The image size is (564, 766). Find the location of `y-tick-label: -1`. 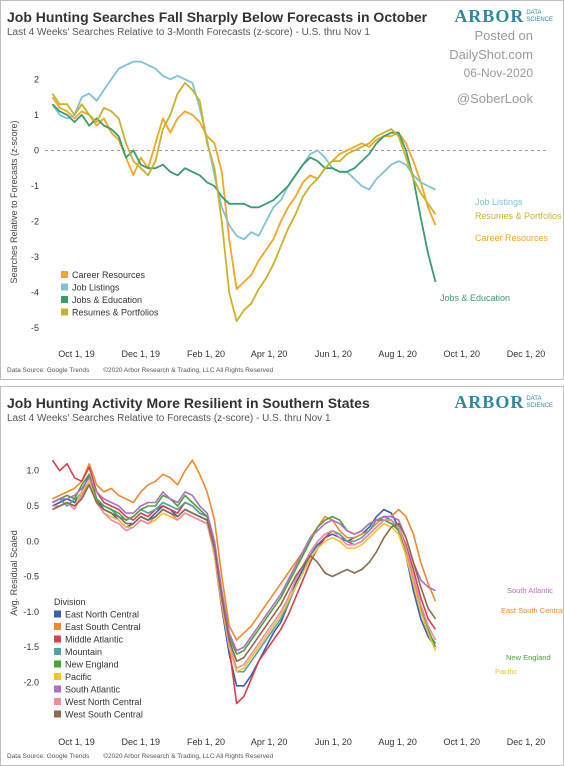

y-tick-label: -1 is located at coordinates (35, 186).